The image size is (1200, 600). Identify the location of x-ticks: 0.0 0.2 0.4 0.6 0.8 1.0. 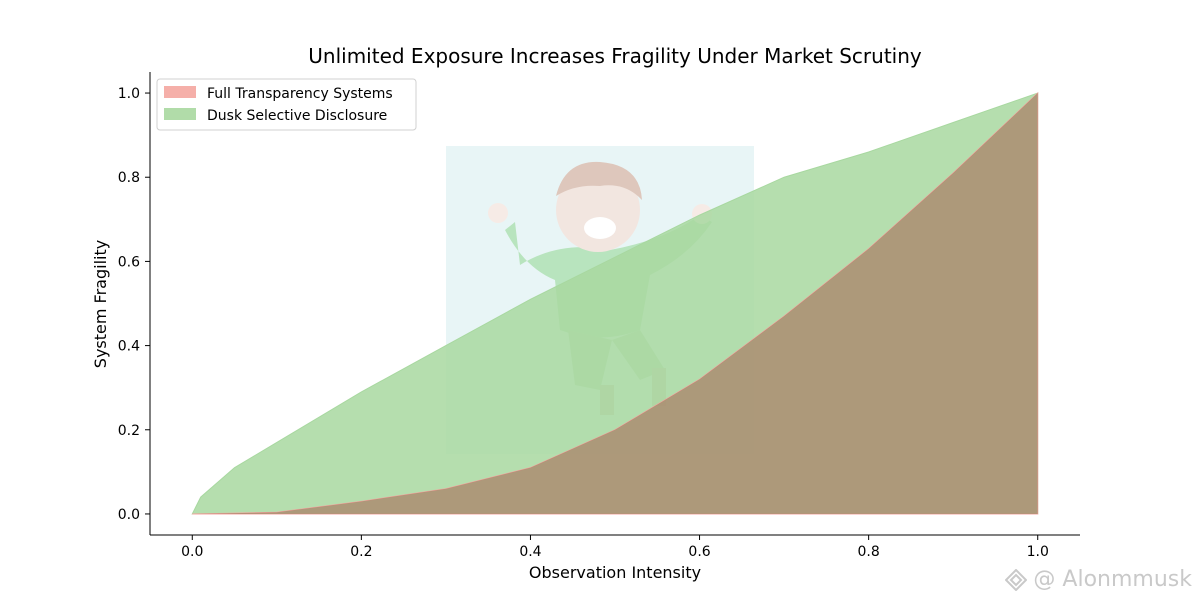
(615, 547).